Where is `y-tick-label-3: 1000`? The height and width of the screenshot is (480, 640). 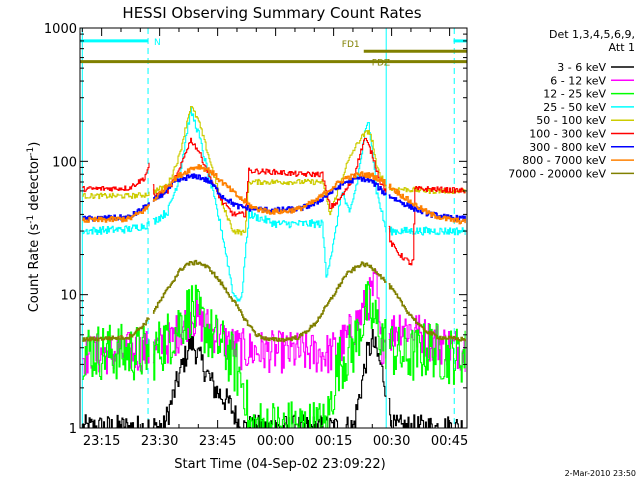
y-tick-label-3: 1000 is located at coordinates (60, 29).